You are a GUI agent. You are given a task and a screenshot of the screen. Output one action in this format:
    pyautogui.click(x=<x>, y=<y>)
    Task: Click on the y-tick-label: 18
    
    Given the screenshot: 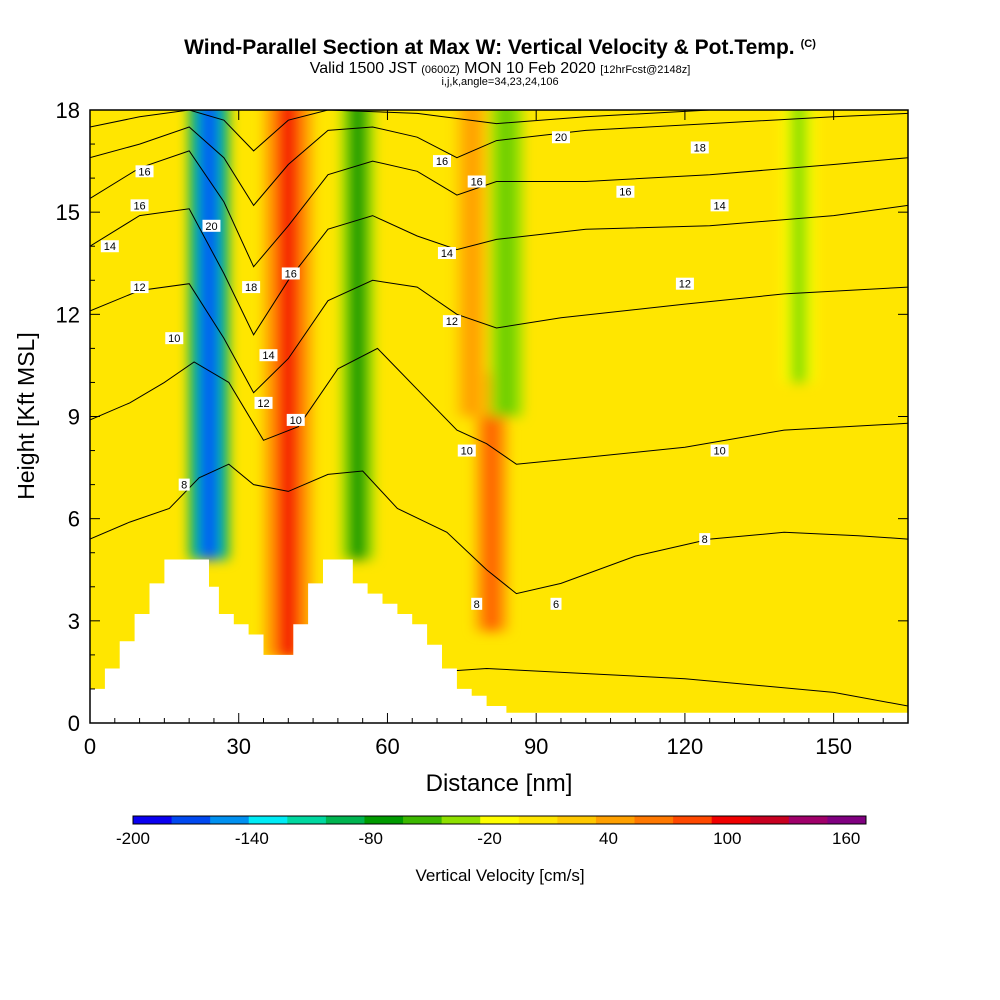 What is the action you would take?
    pyautogui.click(x=68, y=110)
    